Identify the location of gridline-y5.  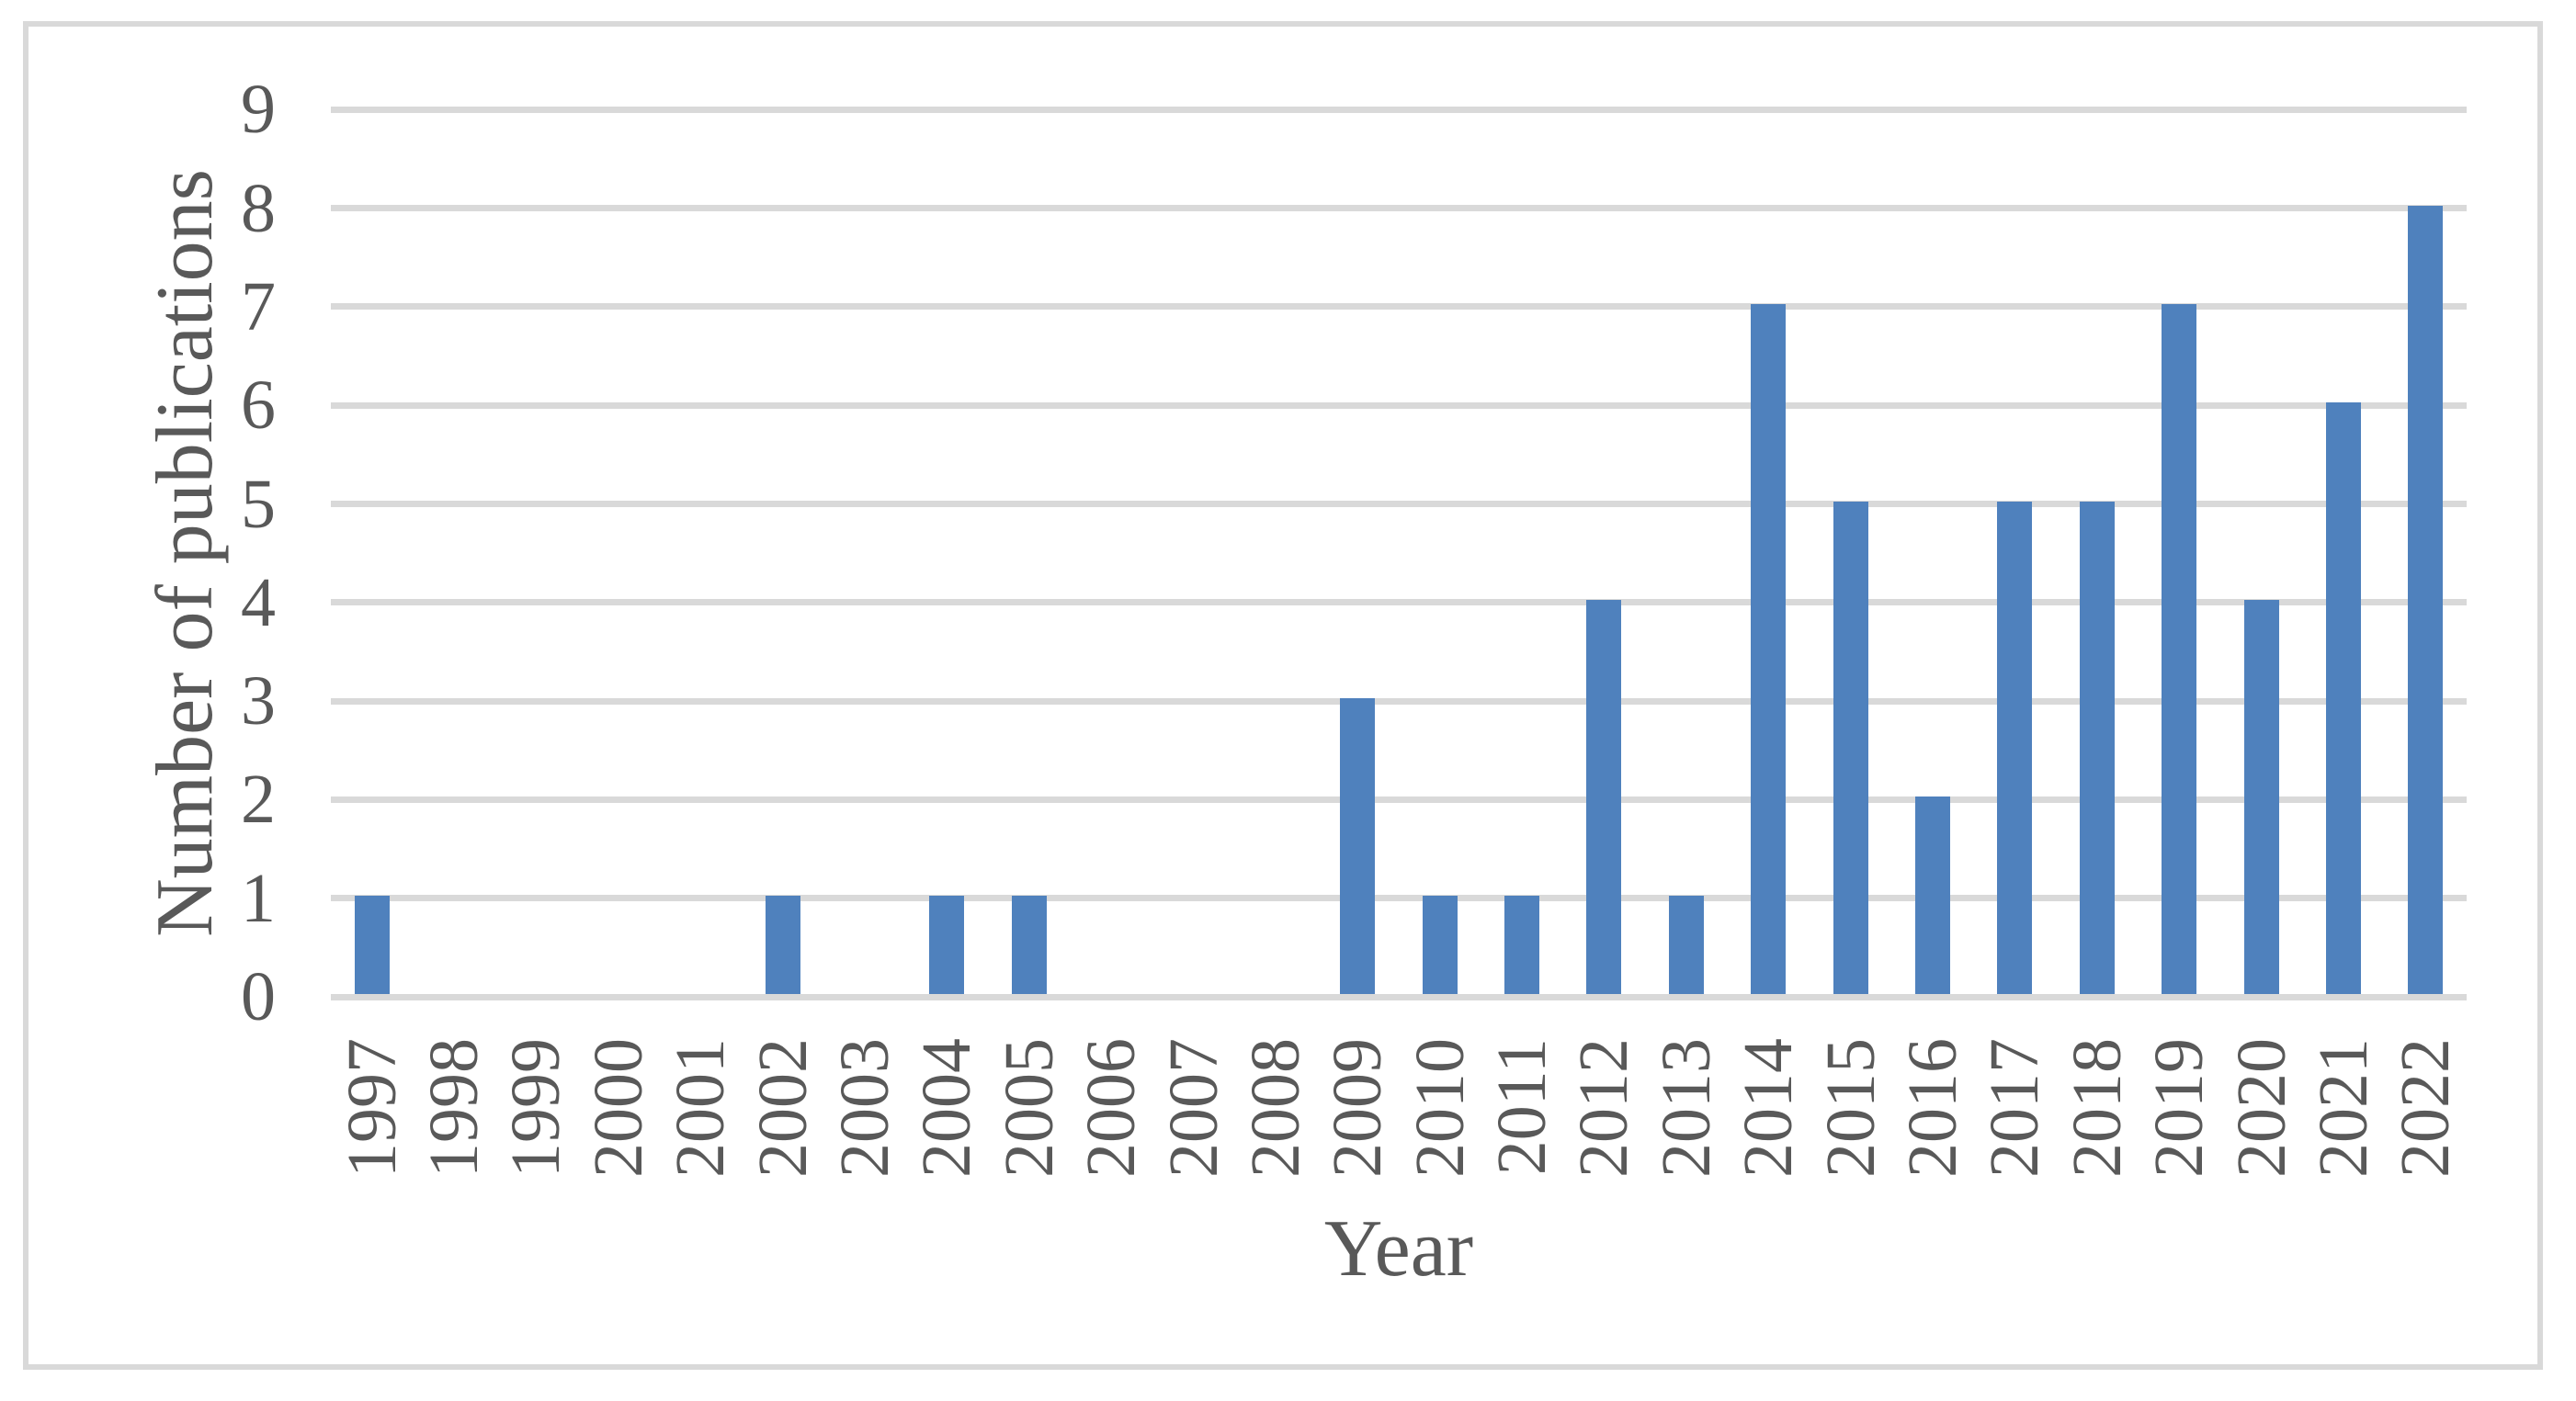
(1399, 504).